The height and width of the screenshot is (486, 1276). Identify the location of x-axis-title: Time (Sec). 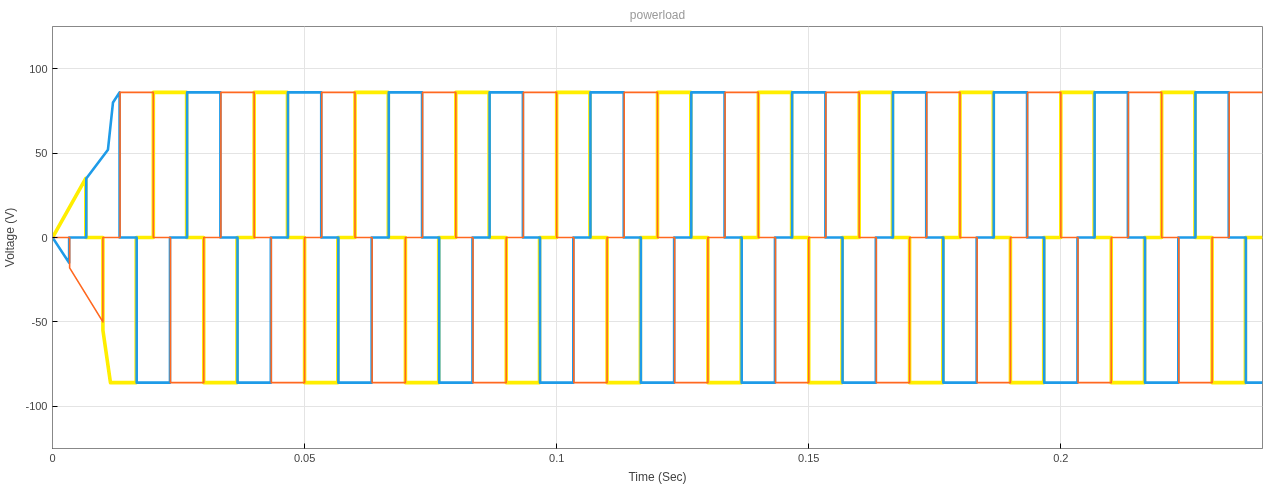
(657, 476).